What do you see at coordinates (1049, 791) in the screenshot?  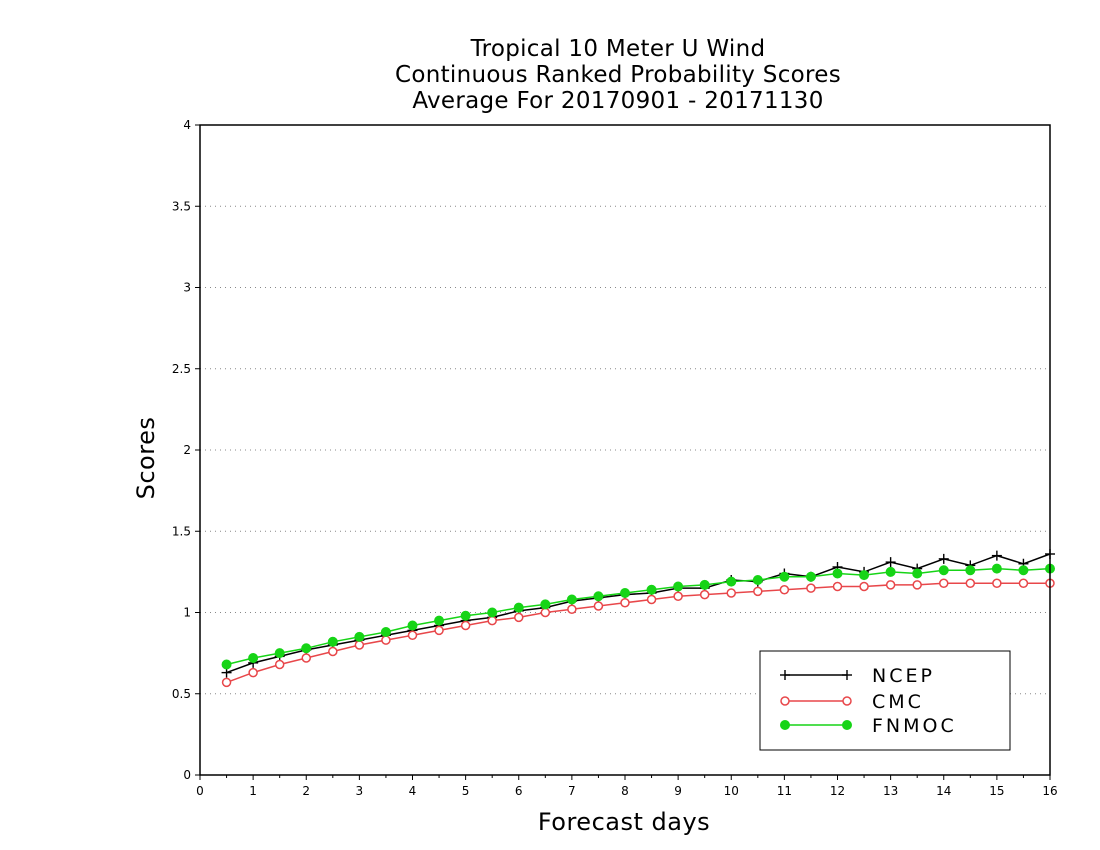 I see `x-tick-label: 16` at bounding box center [1049, 791].